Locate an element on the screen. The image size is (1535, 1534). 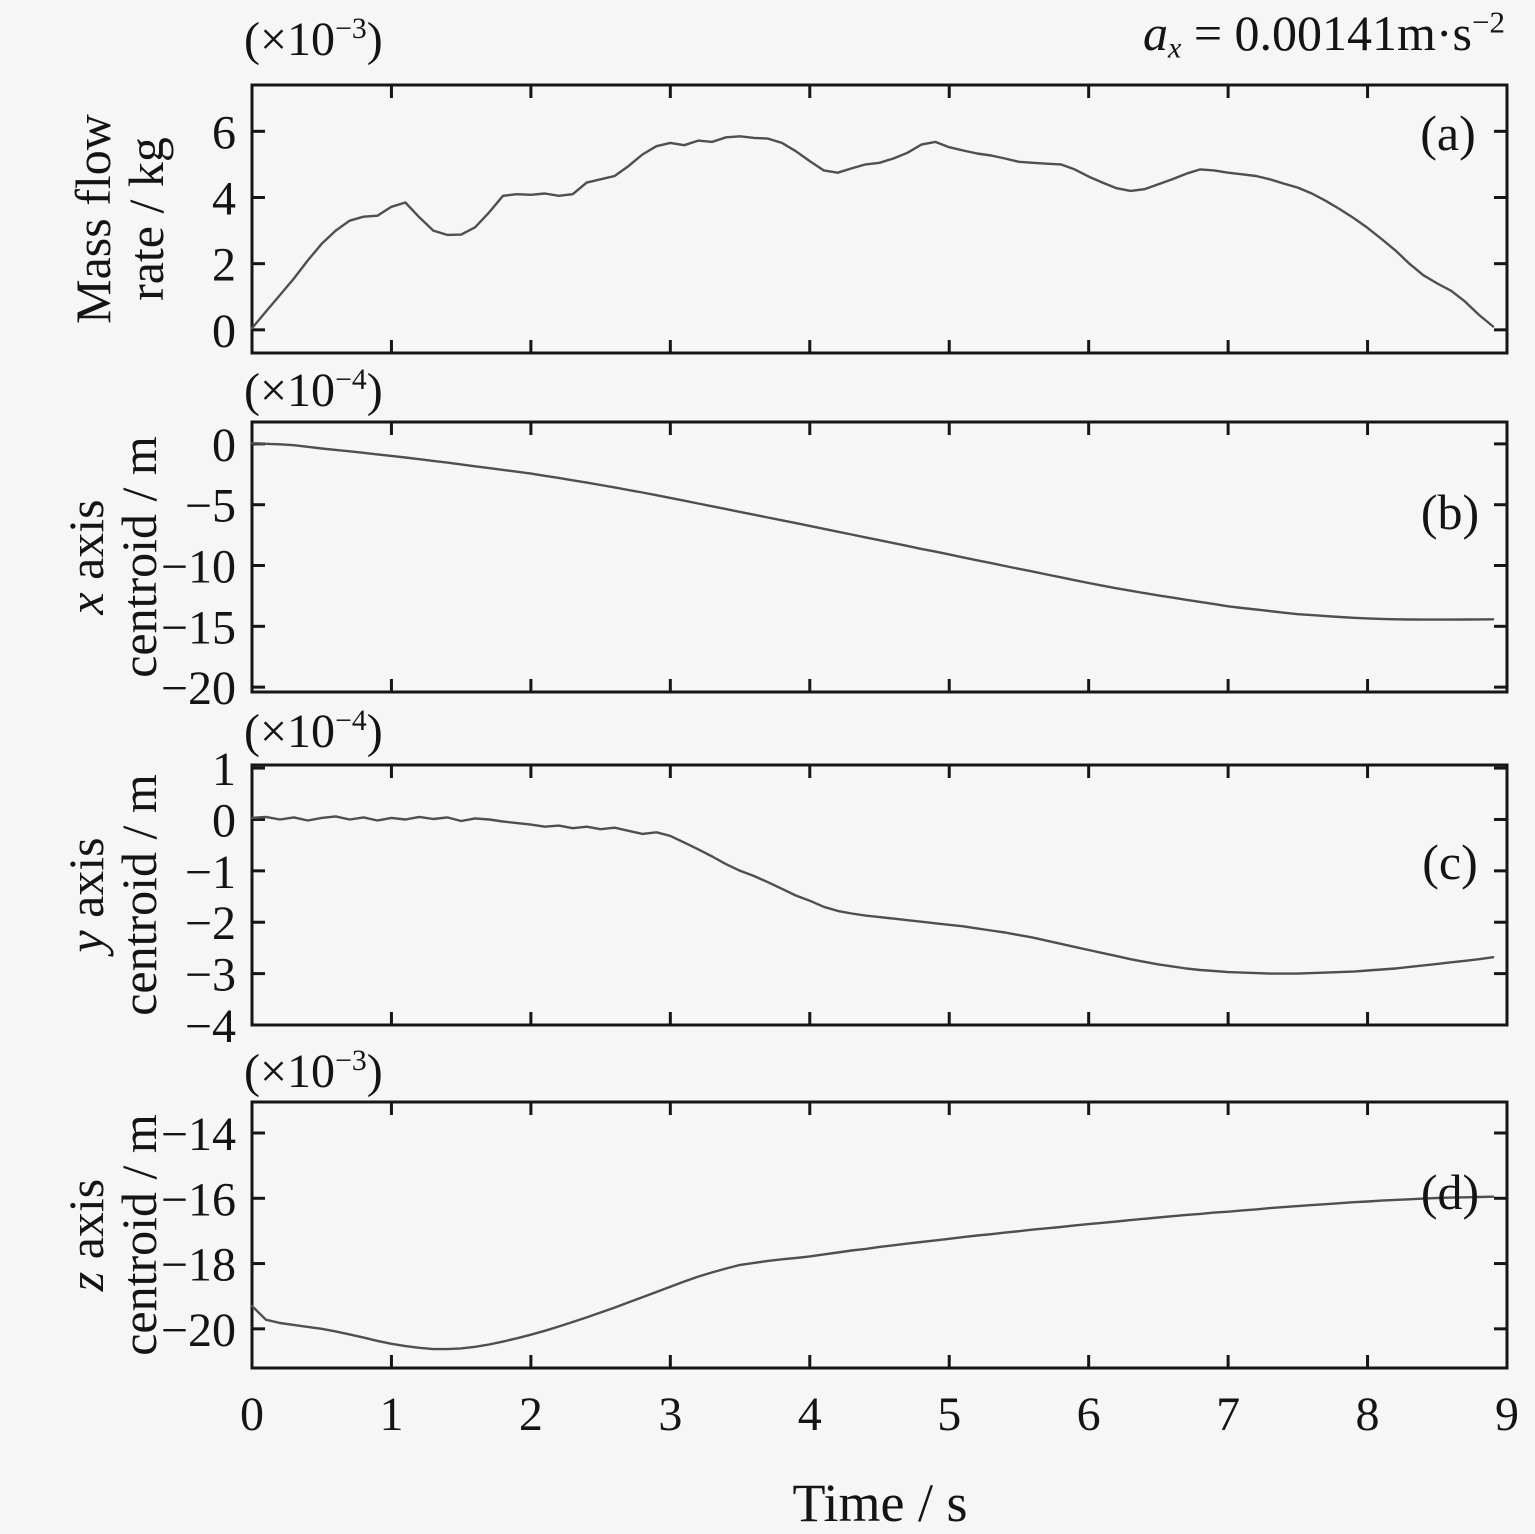
ytick-label: −3 is located at coordinates (210, 975).